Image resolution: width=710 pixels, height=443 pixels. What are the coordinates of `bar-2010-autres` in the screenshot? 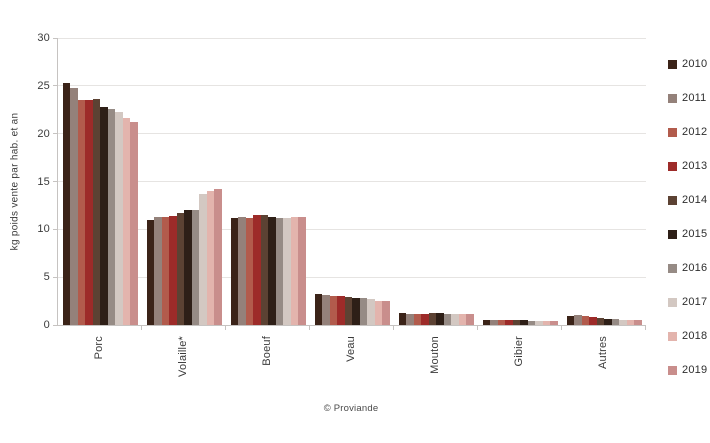 It's located at (570, 320).